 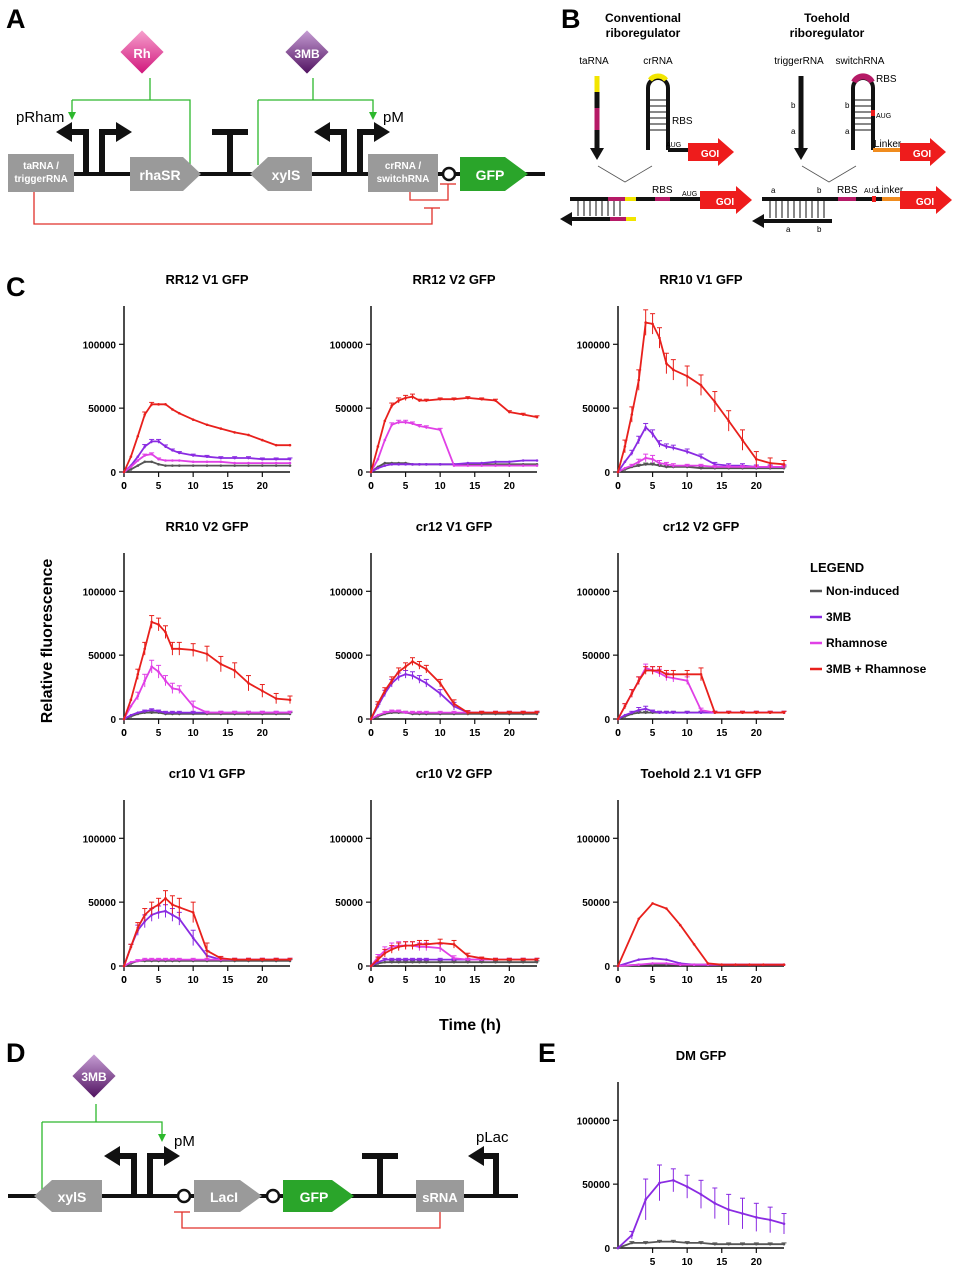 I want to click on laci-gene, so click(x=228, y=1196).